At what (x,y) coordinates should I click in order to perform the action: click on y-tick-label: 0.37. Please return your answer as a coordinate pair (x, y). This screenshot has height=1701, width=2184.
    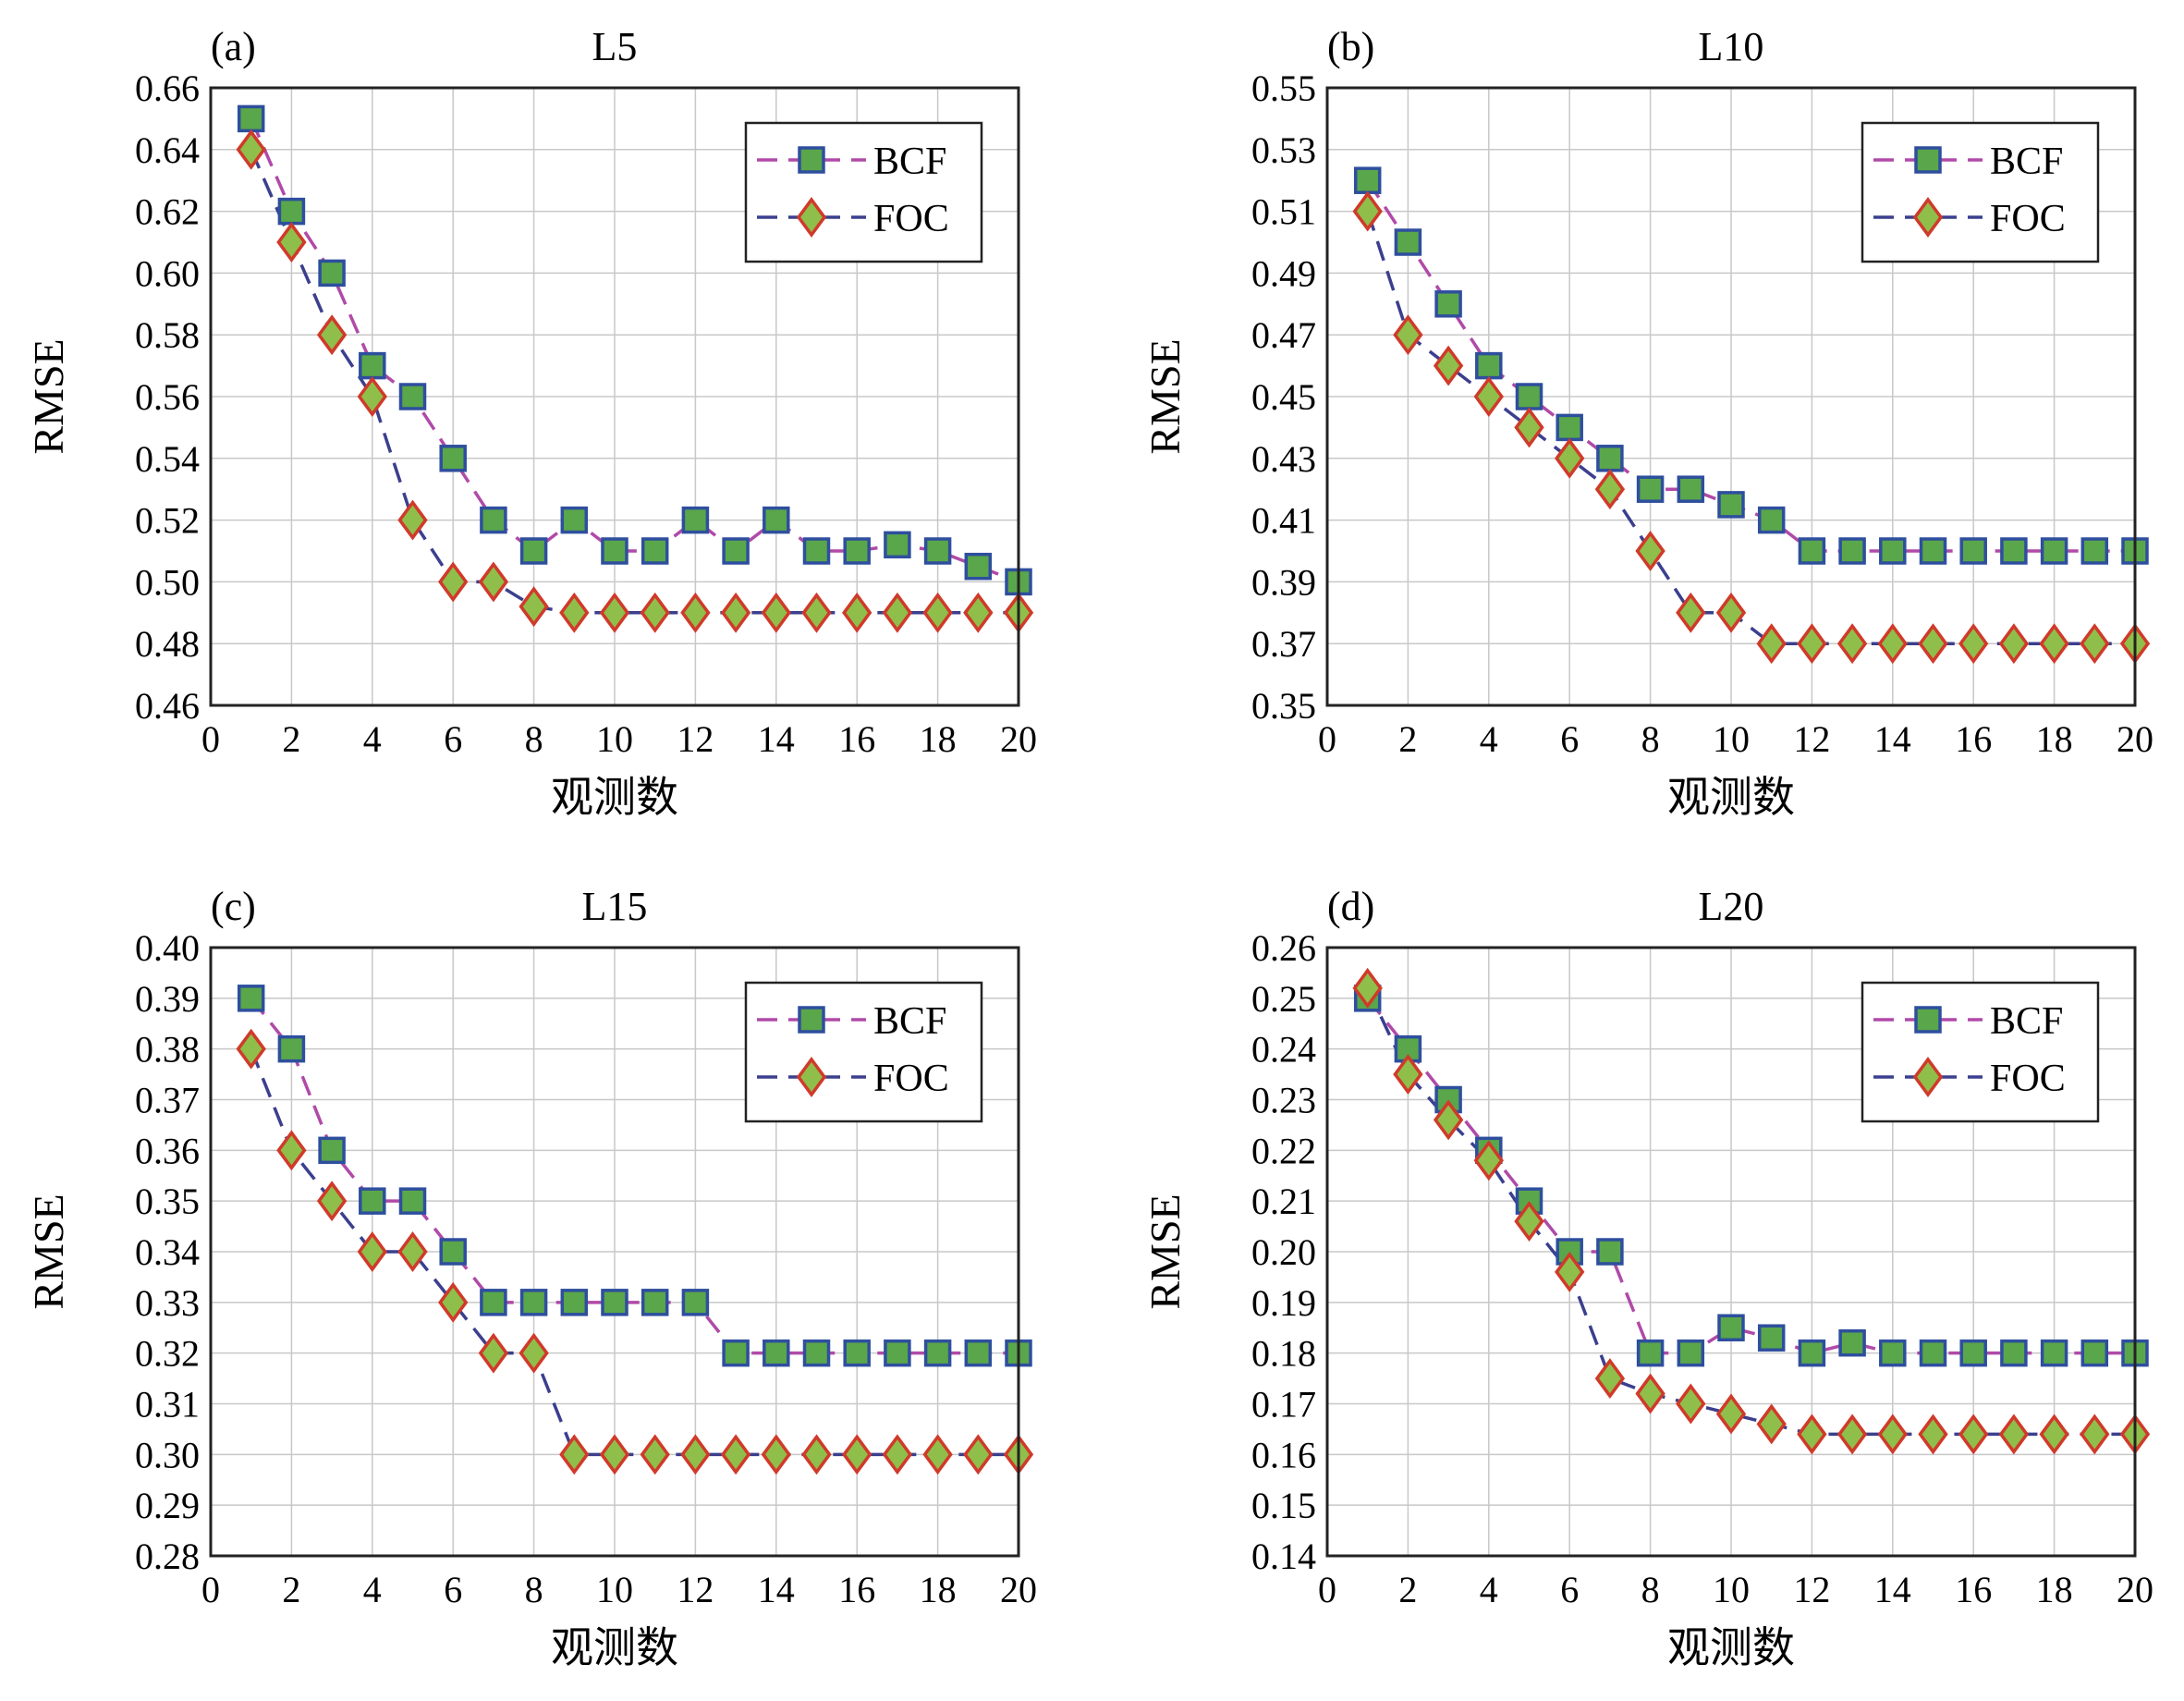
    Looking at the image, I should click on (167, 1100).